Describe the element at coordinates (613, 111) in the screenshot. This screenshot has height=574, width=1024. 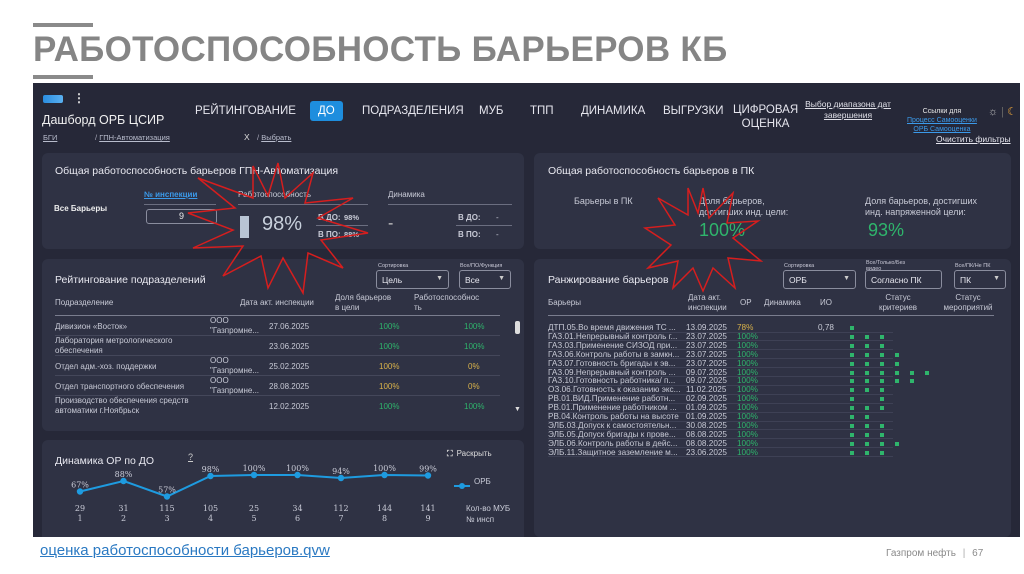
I see `tab-dynamics: ДИНАМИКА` at that location.